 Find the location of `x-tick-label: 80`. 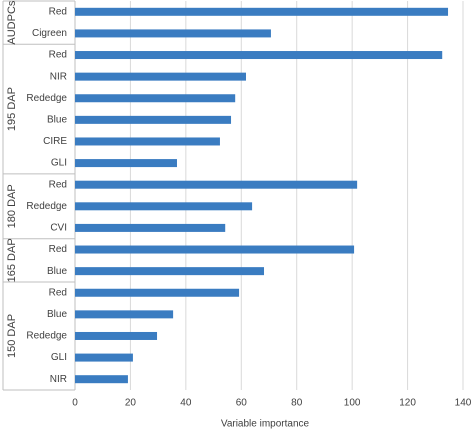

x-tick-label: 80 is located at coordinates (297, 403).